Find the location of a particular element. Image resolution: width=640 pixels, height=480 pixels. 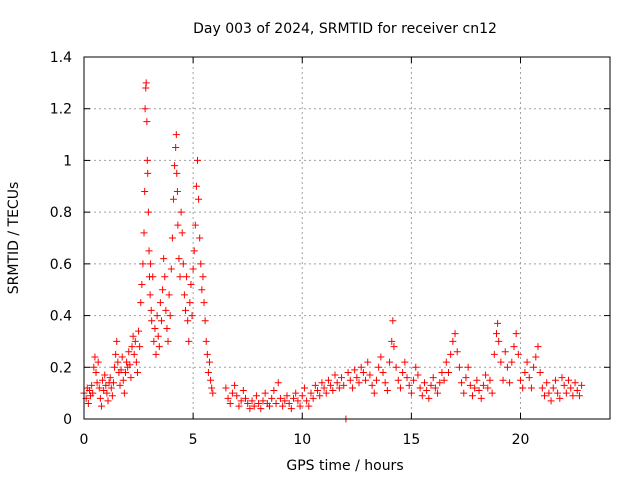

y-tick-label: 0.4 is located at coordinates (61, 317).